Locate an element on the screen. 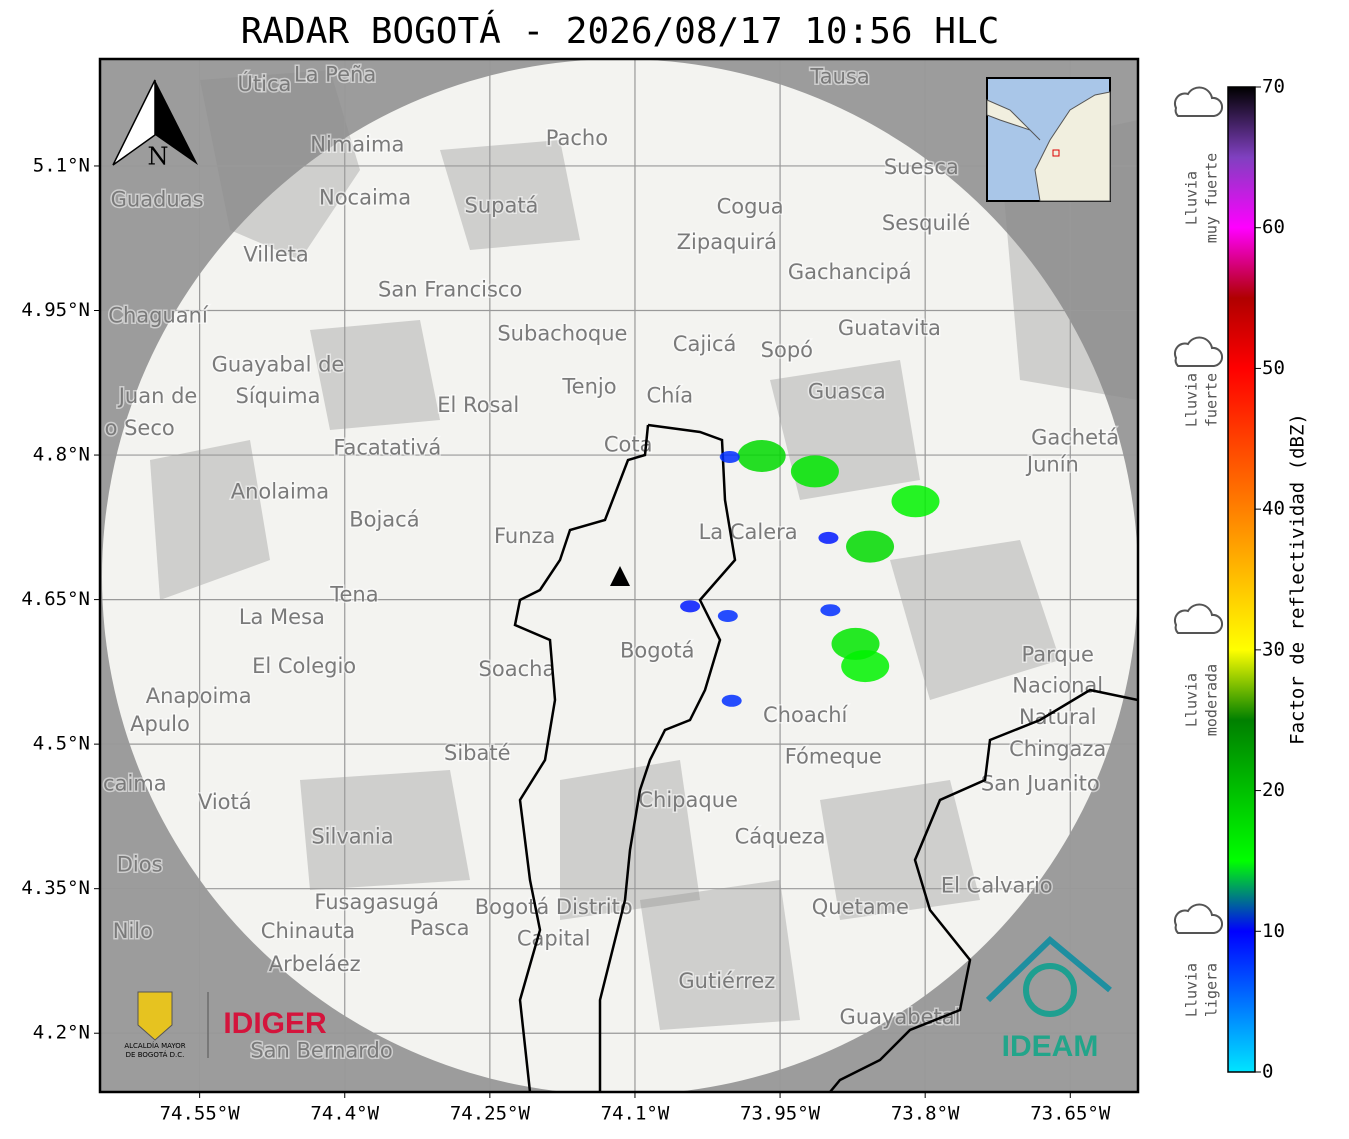 The image size is (1349, 1139). place-label: Cáqueza is located at coordinates (780, 837).